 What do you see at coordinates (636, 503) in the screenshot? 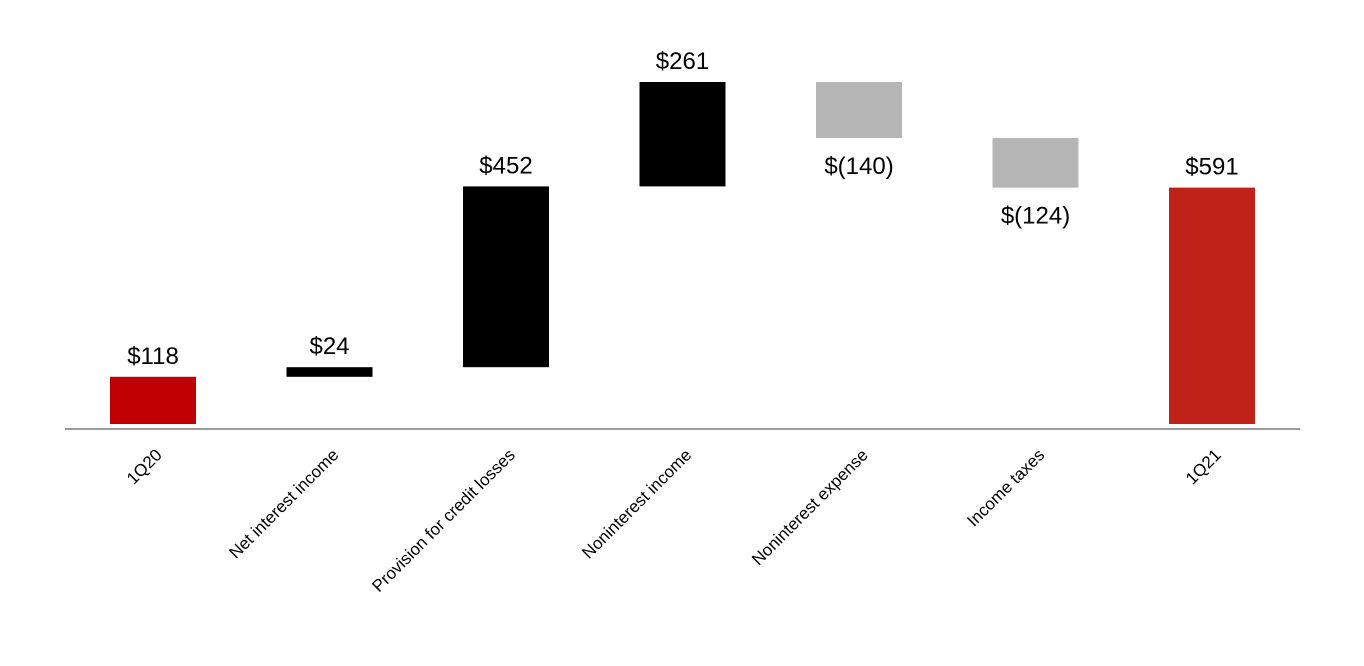
I see `category-label-3: Noninterest income` at bounding box center [636, 503].